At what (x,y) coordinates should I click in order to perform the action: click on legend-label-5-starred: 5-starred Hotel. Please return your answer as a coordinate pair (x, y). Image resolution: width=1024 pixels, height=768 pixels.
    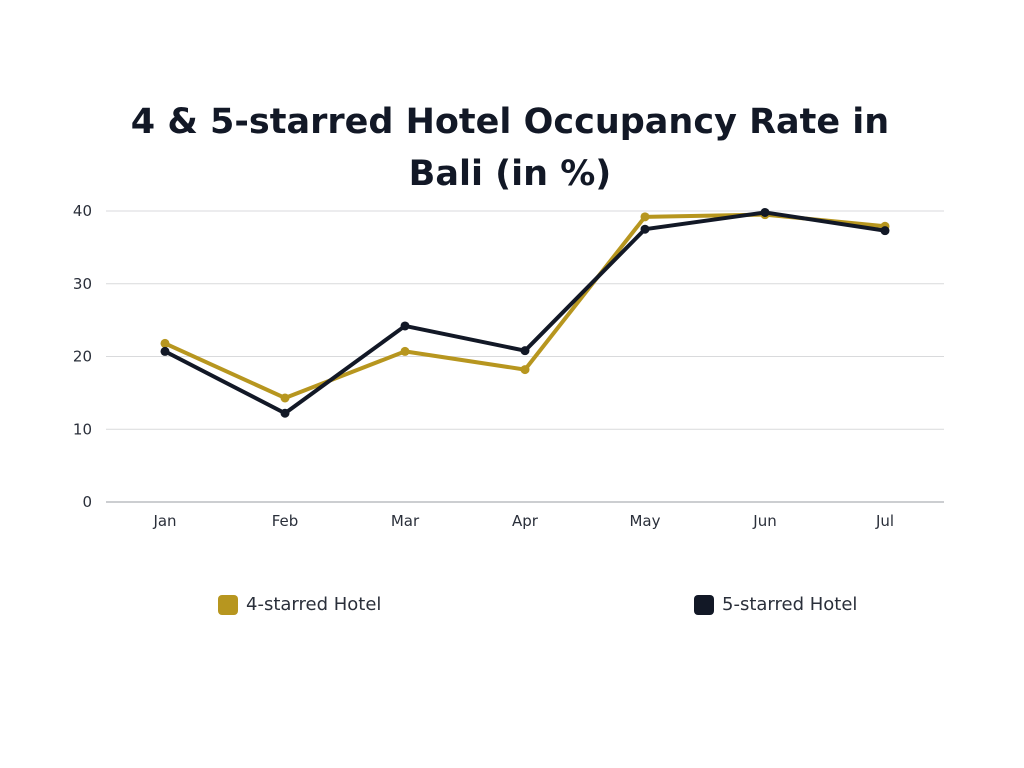
    Looking at the image, I should click on (790, 604).